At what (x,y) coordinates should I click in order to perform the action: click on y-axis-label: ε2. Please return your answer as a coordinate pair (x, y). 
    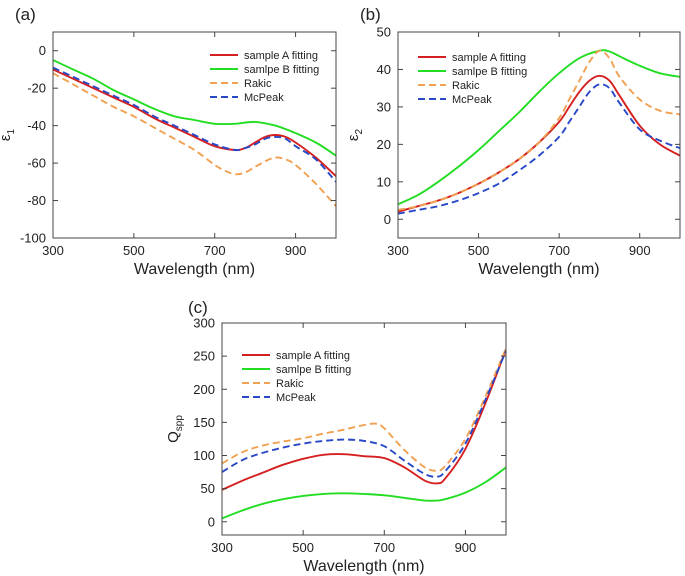
    Looking at the image, I should click on (355, 134).